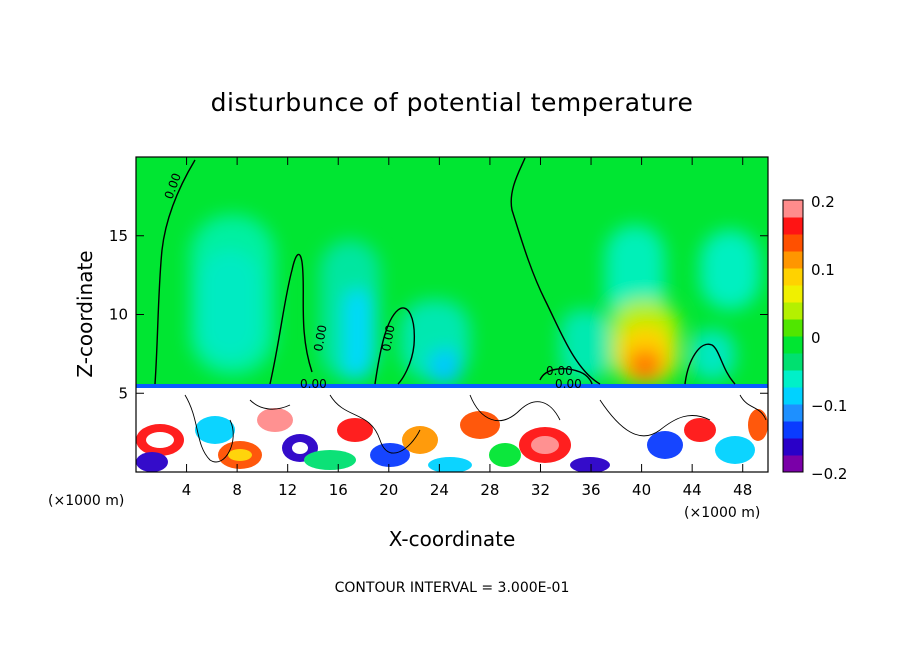  What do you see at coordinates (452, 539) in the screenshot?
I see `x-axis-label: X-coordinate` at bounding box center [452, 539].